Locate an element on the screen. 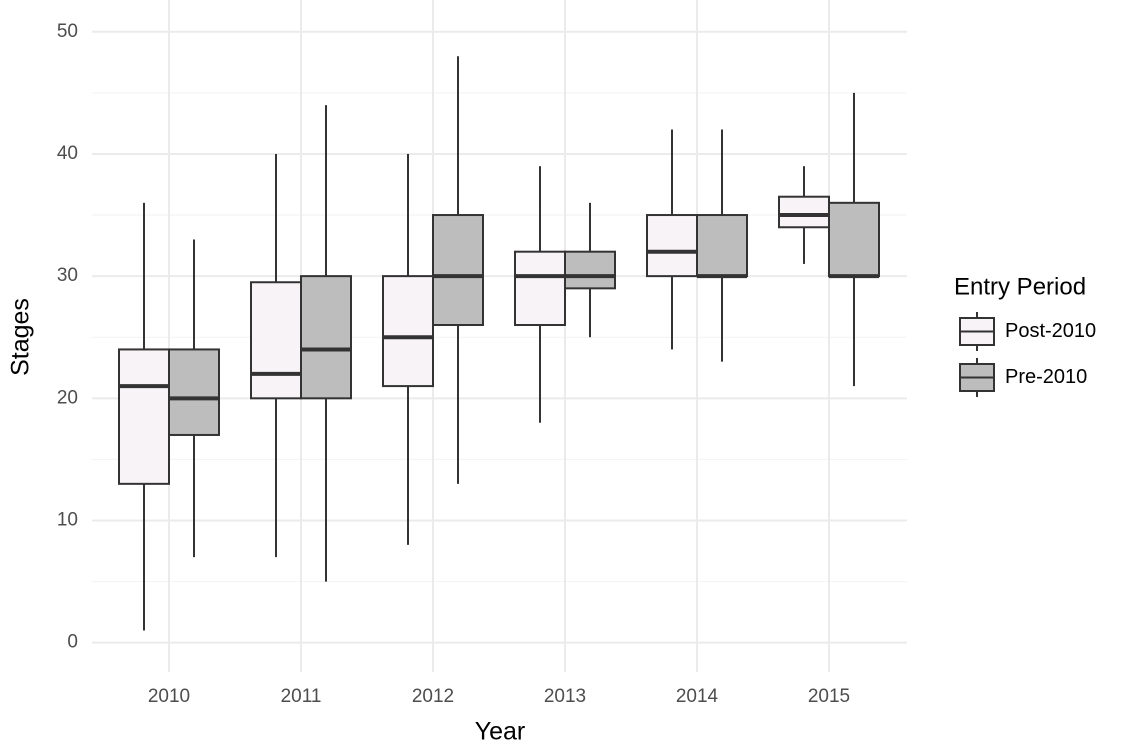 Image resolution: width=1123 pixels, height=751 pixels. x-tick-label: 2015 is located at coordinates (829, 696).